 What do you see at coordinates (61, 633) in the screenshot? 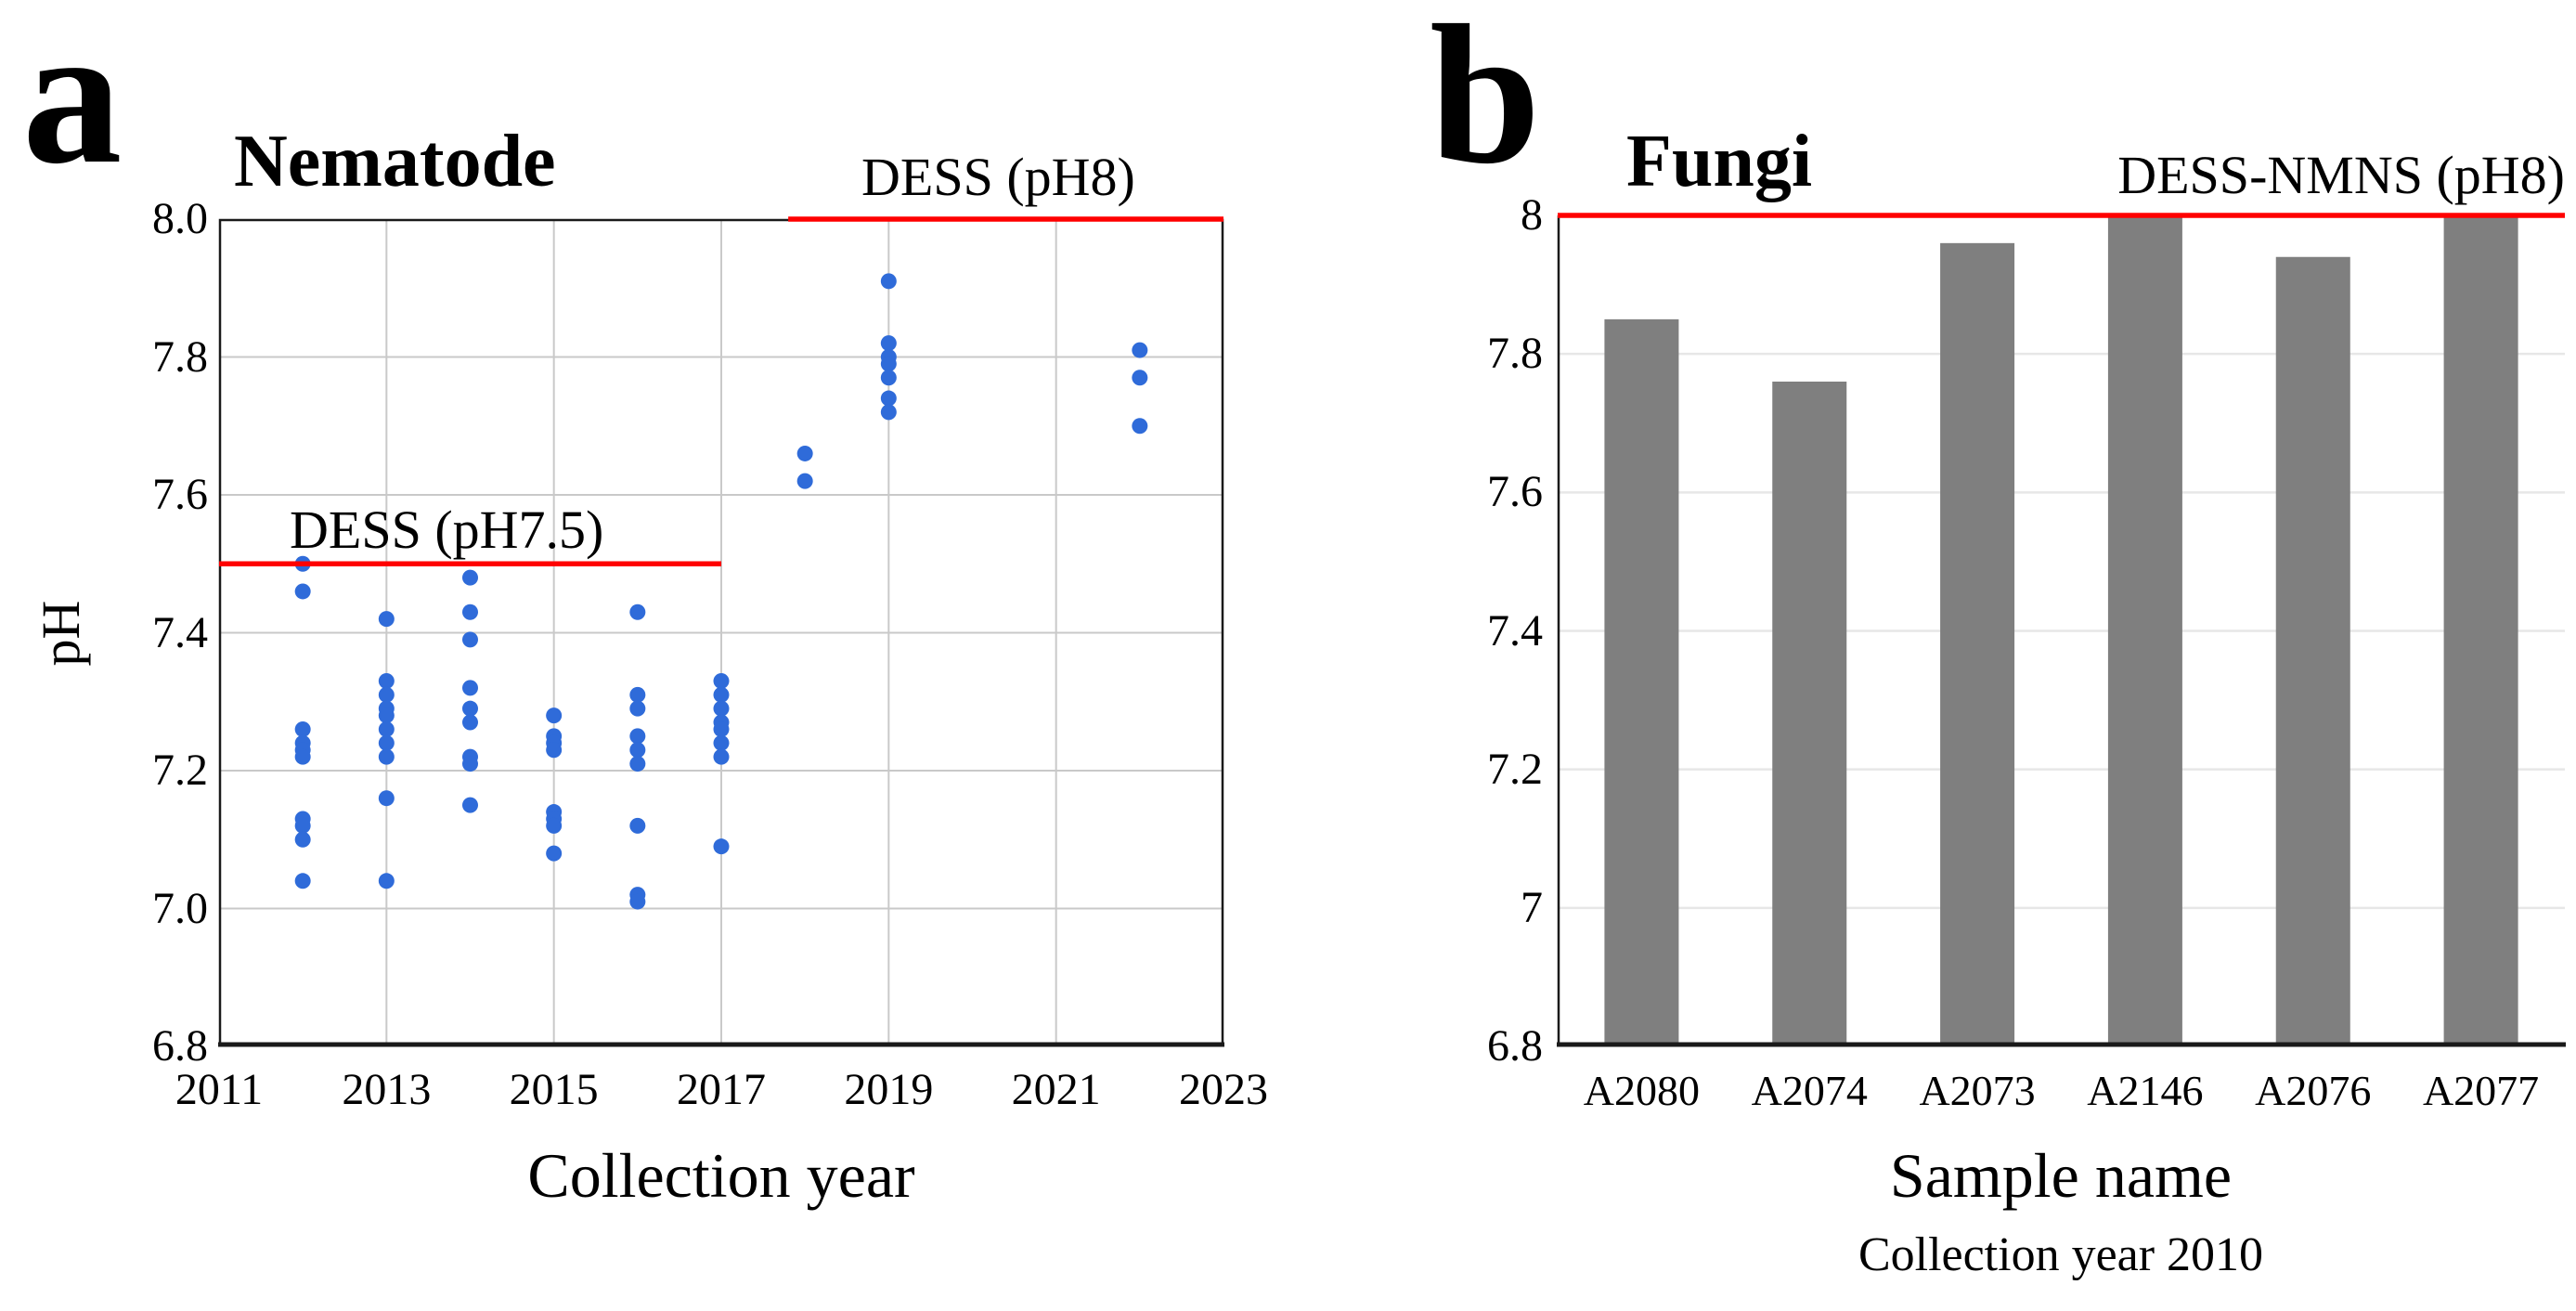
I see `panel-a-y-axis-title: pH` at bounding box center [61, 633].